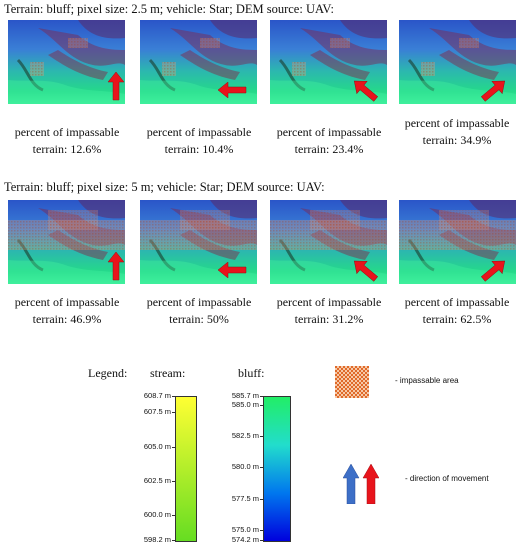 The height and width of the screenshot is (550, 519). What do you see at coordinates (251, 373) in the screenshot?
I see `bluff-legend-title: bluff:` at bounding box center [251, 373].